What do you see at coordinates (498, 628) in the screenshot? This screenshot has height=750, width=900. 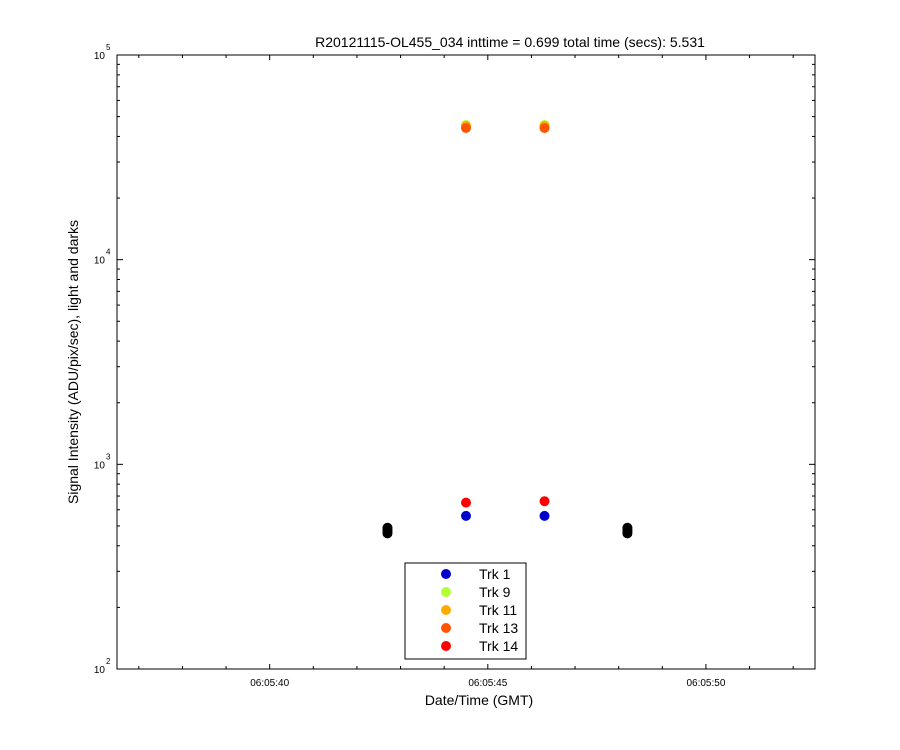 I see `legend-label-trk-13: Trk 13` at bounding box center [498, 628].